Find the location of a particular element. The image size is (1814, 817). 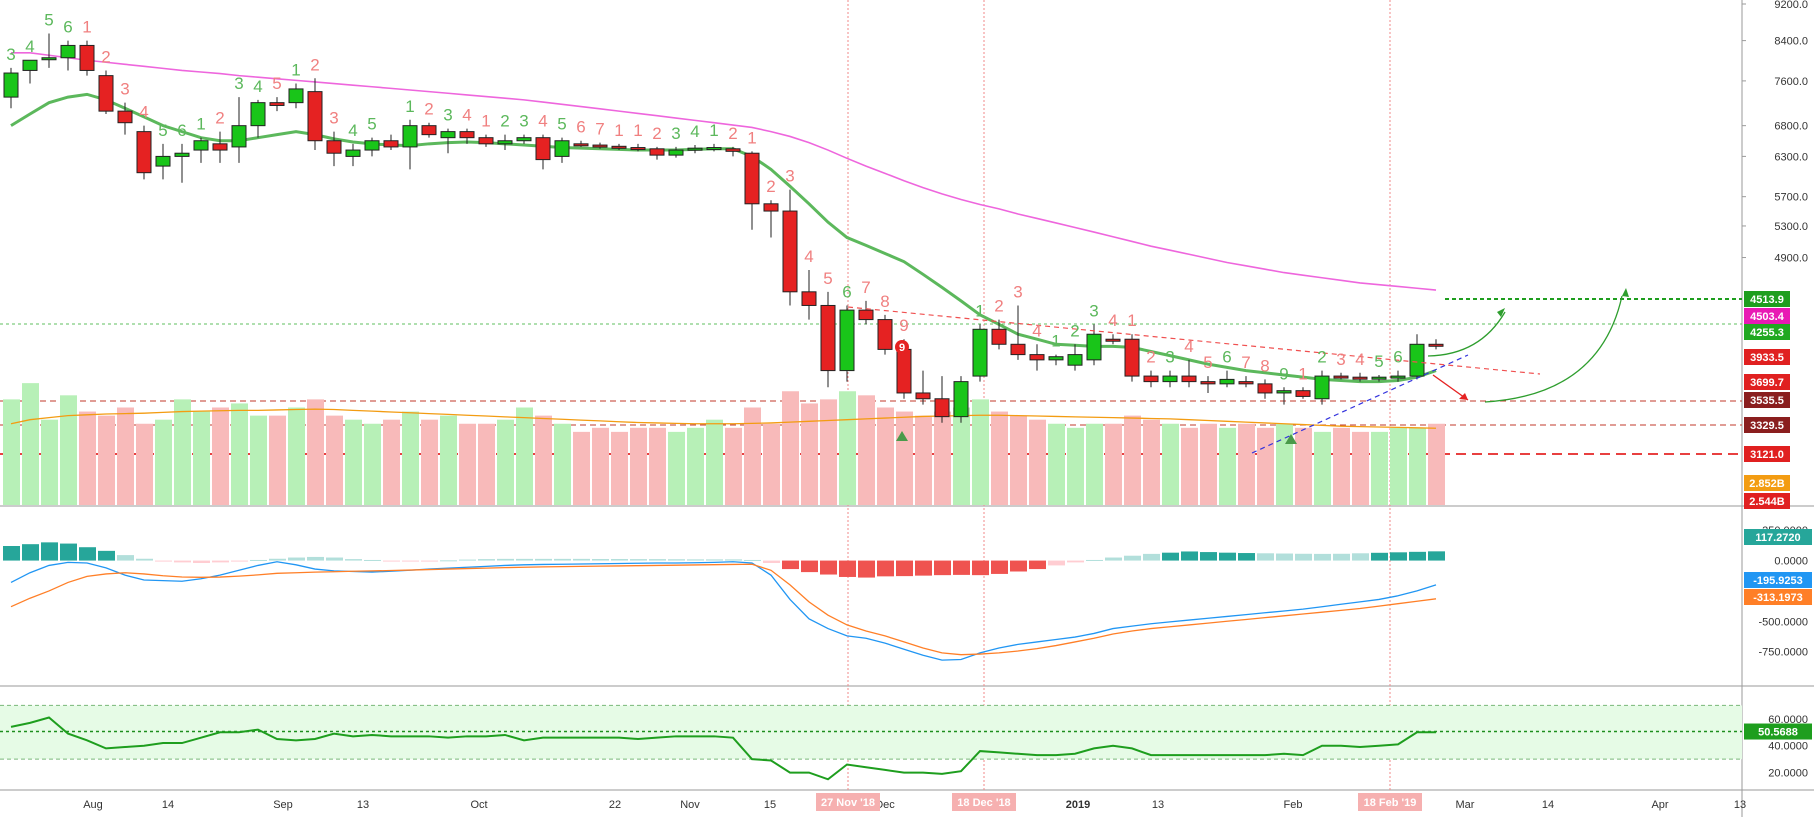

price-level-label: 3699.7 is located at coordinates (1767, 383).